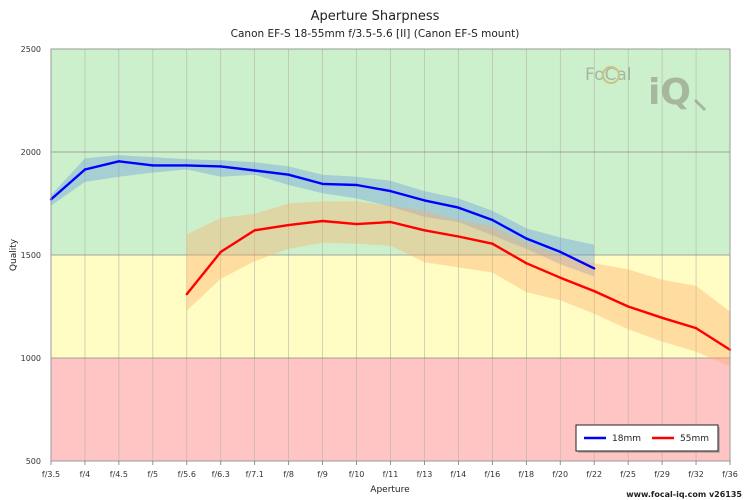 The image size is (750, 500). I want to click on x-tick-label: f/20, so click(560, 474).